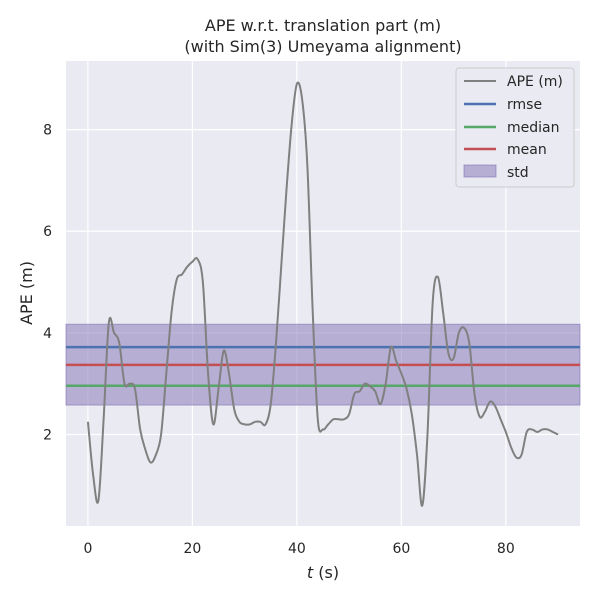 This screenshot has width=600, height=600. What do you see at coordinates (47, 232) in the screenshot?
I see `y-tick-label: 6` at bounding box center [47, 232].